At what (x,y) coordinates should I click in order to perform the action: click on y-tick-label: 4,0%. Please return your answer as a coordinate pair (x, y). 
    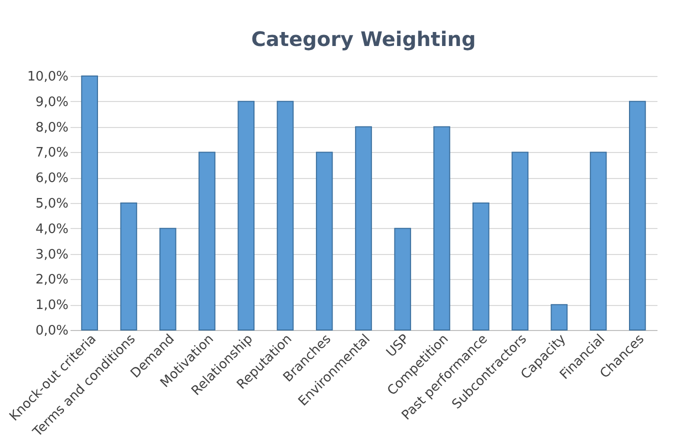
    Looking at the image, I should click on (51, 229).